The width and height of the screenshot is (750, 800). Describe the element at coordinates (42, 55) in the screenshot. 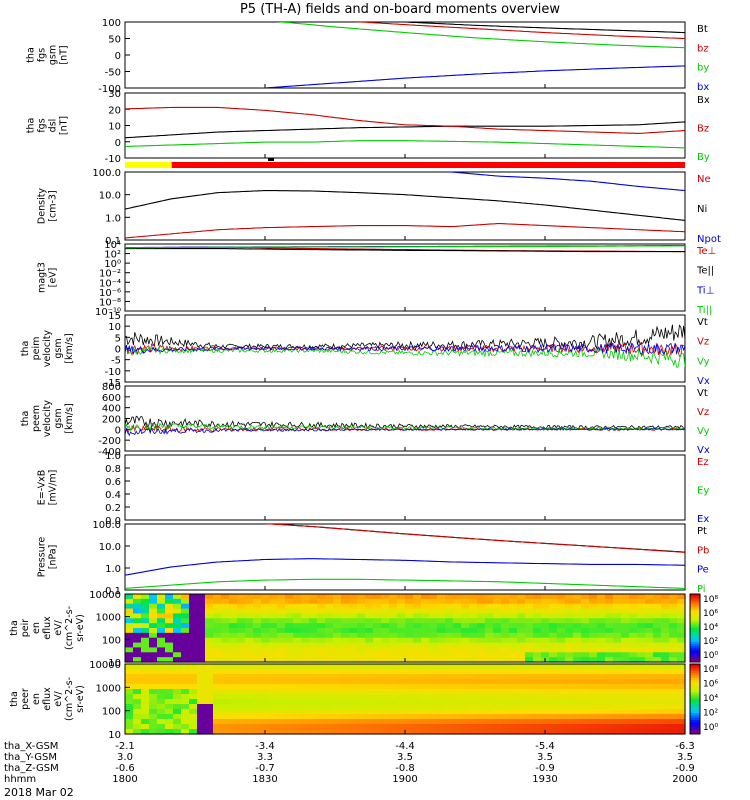

I see `y-label-line: fgs` at that location.